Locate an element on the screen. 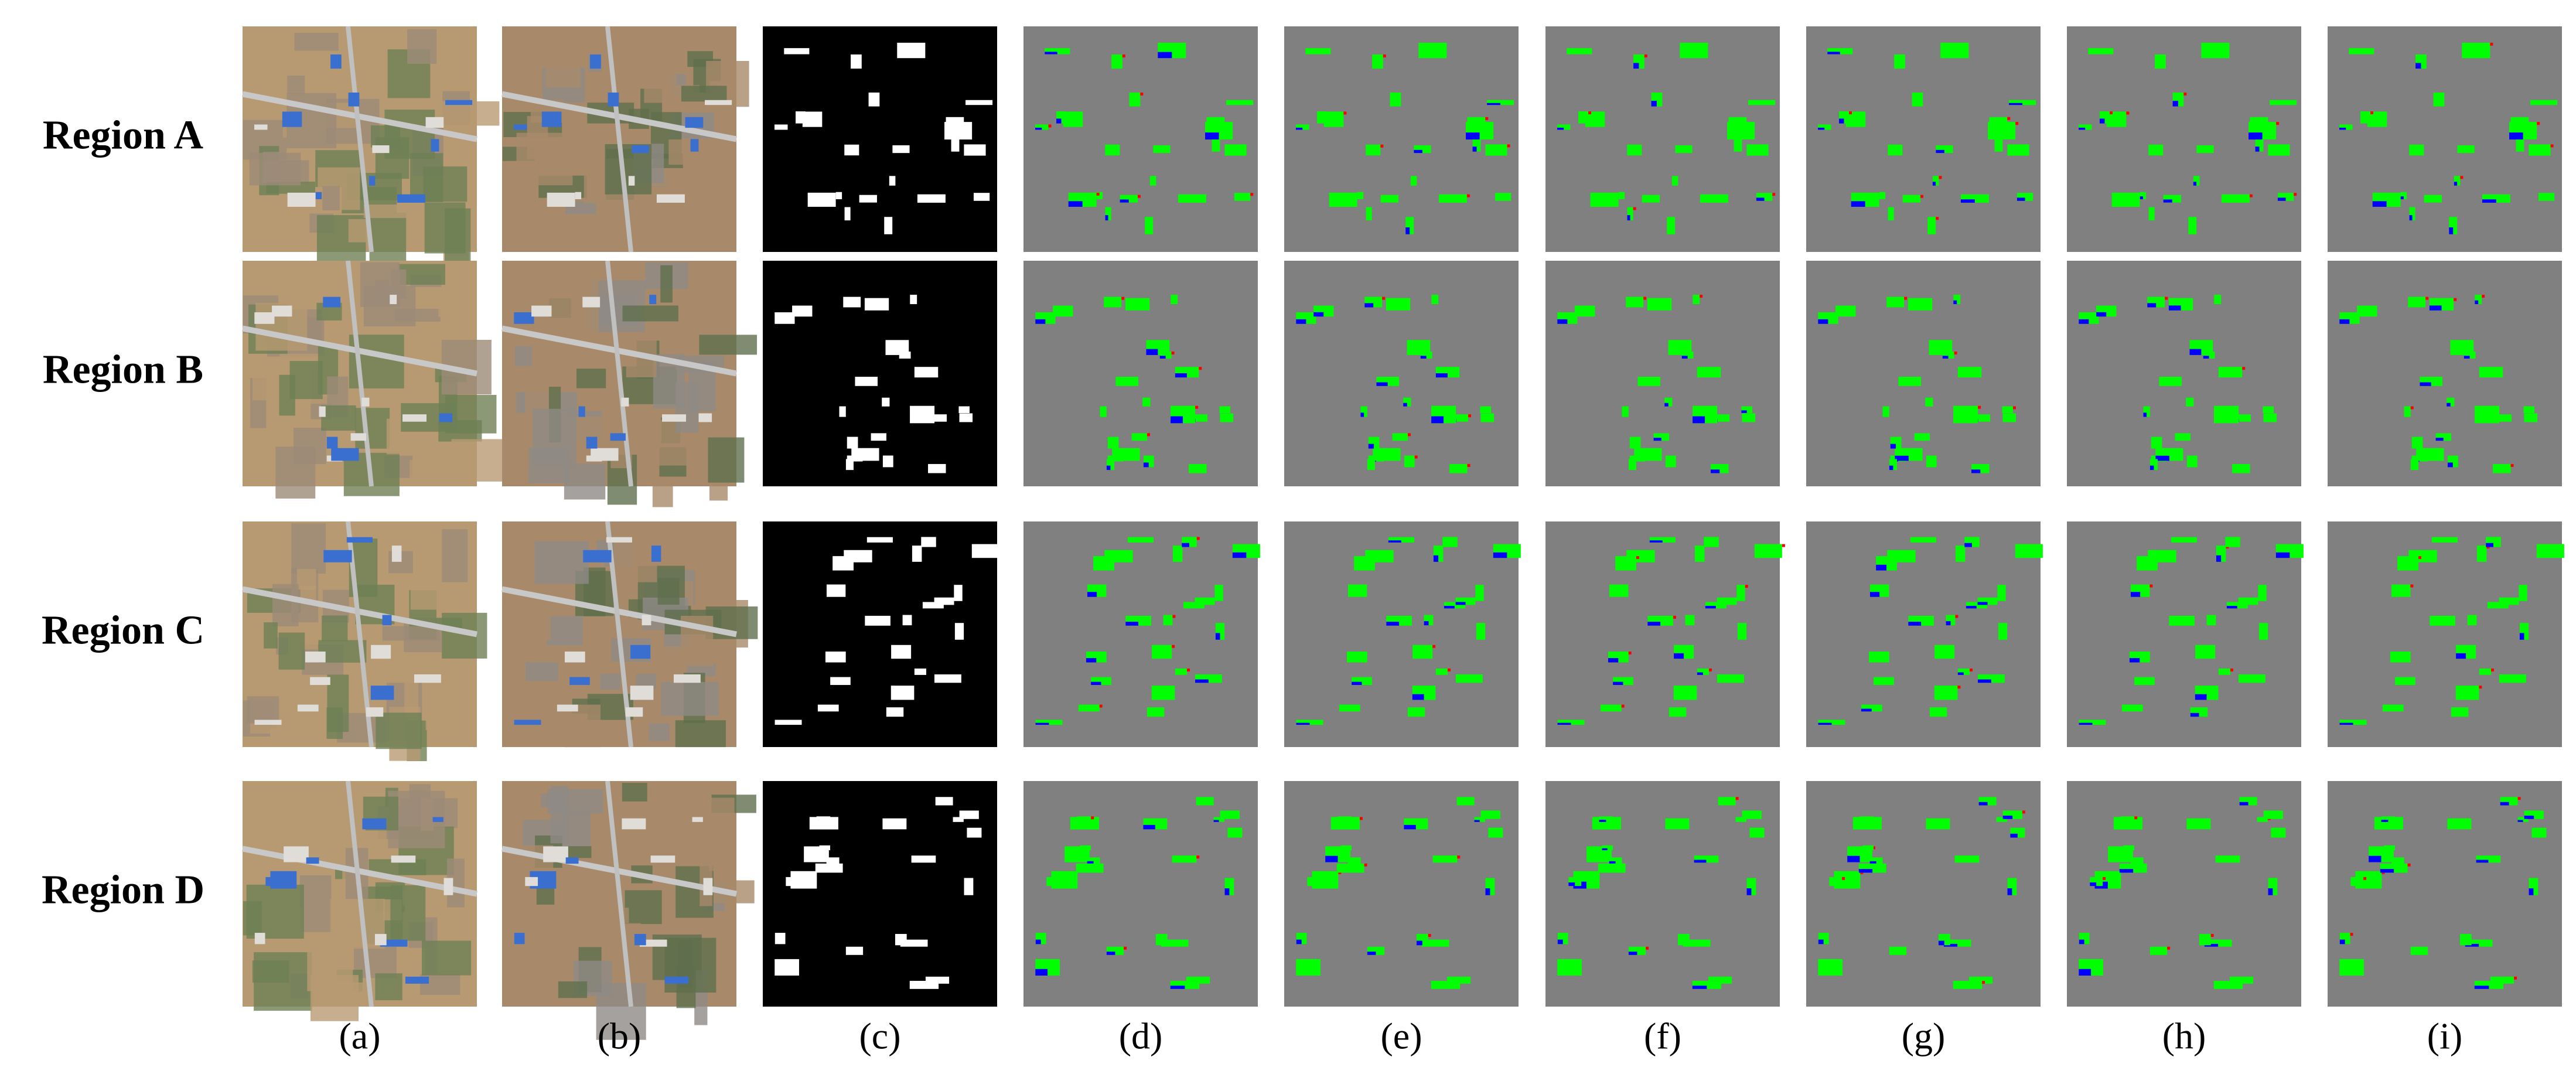 The image size is (2576, 1074). row-label: Region B is located at coordinates (123, 370).